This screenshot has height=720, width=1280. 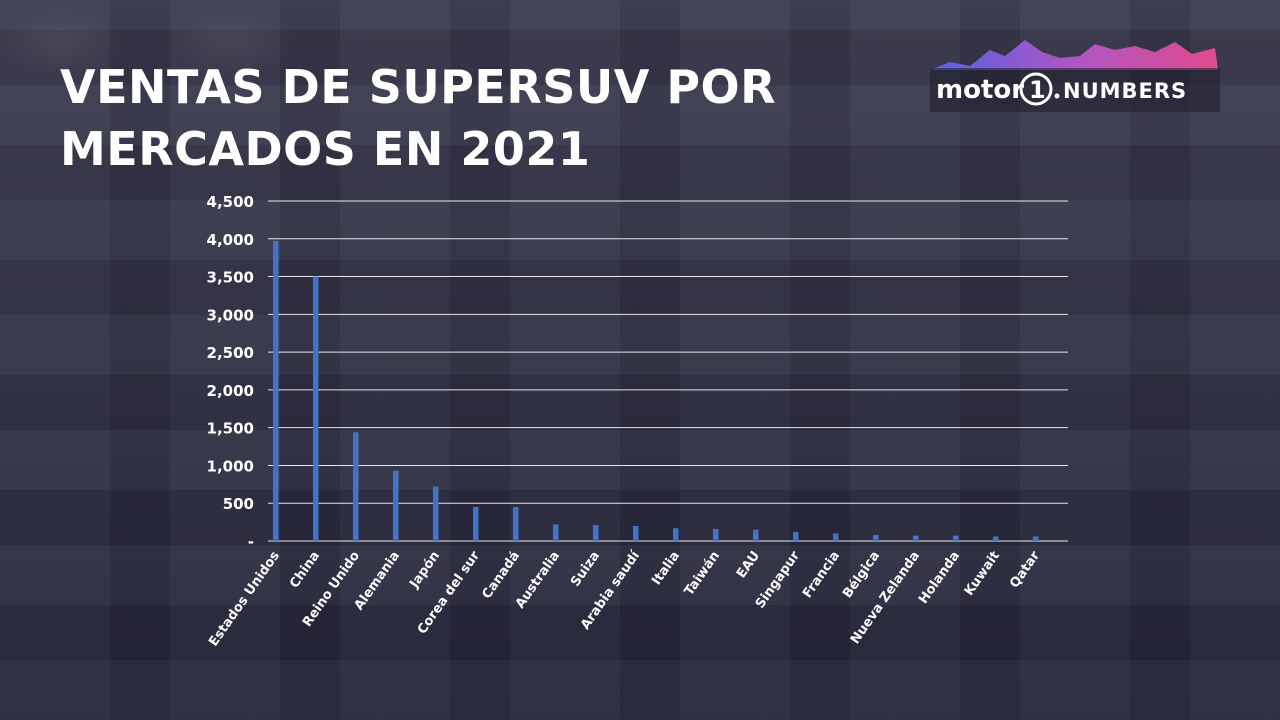 What do you see at coordinates (425, 570) in the screenshot?
I see `x-tick-label: Japón` at bounding box center [425, 570].